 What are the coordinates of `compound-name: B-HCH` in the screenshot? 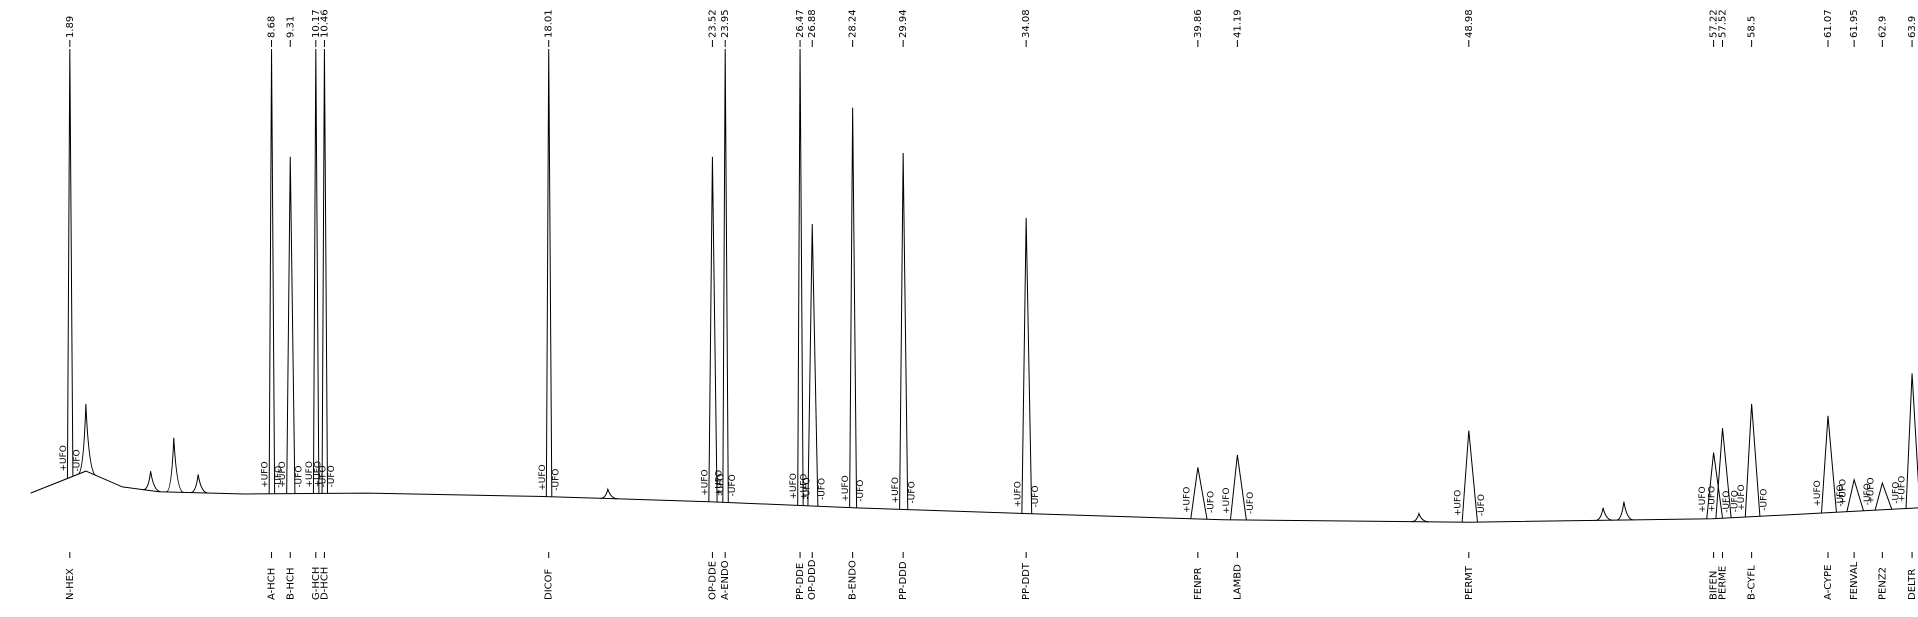 It's located at (290, 584).